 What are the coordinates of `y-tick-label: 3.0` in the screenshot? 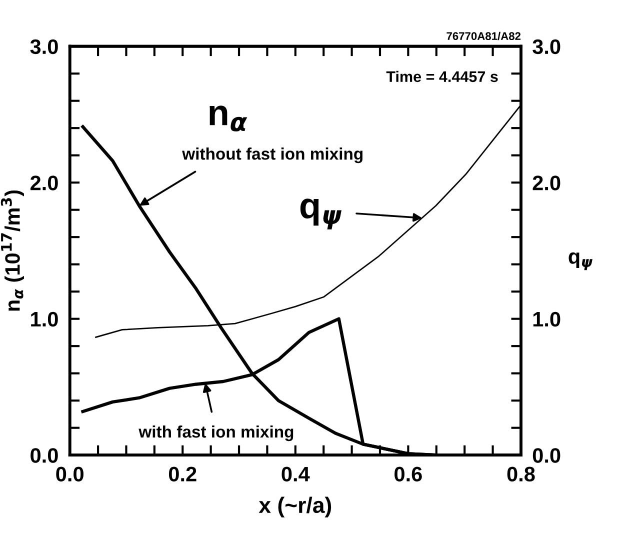 It's located at (44, 46).